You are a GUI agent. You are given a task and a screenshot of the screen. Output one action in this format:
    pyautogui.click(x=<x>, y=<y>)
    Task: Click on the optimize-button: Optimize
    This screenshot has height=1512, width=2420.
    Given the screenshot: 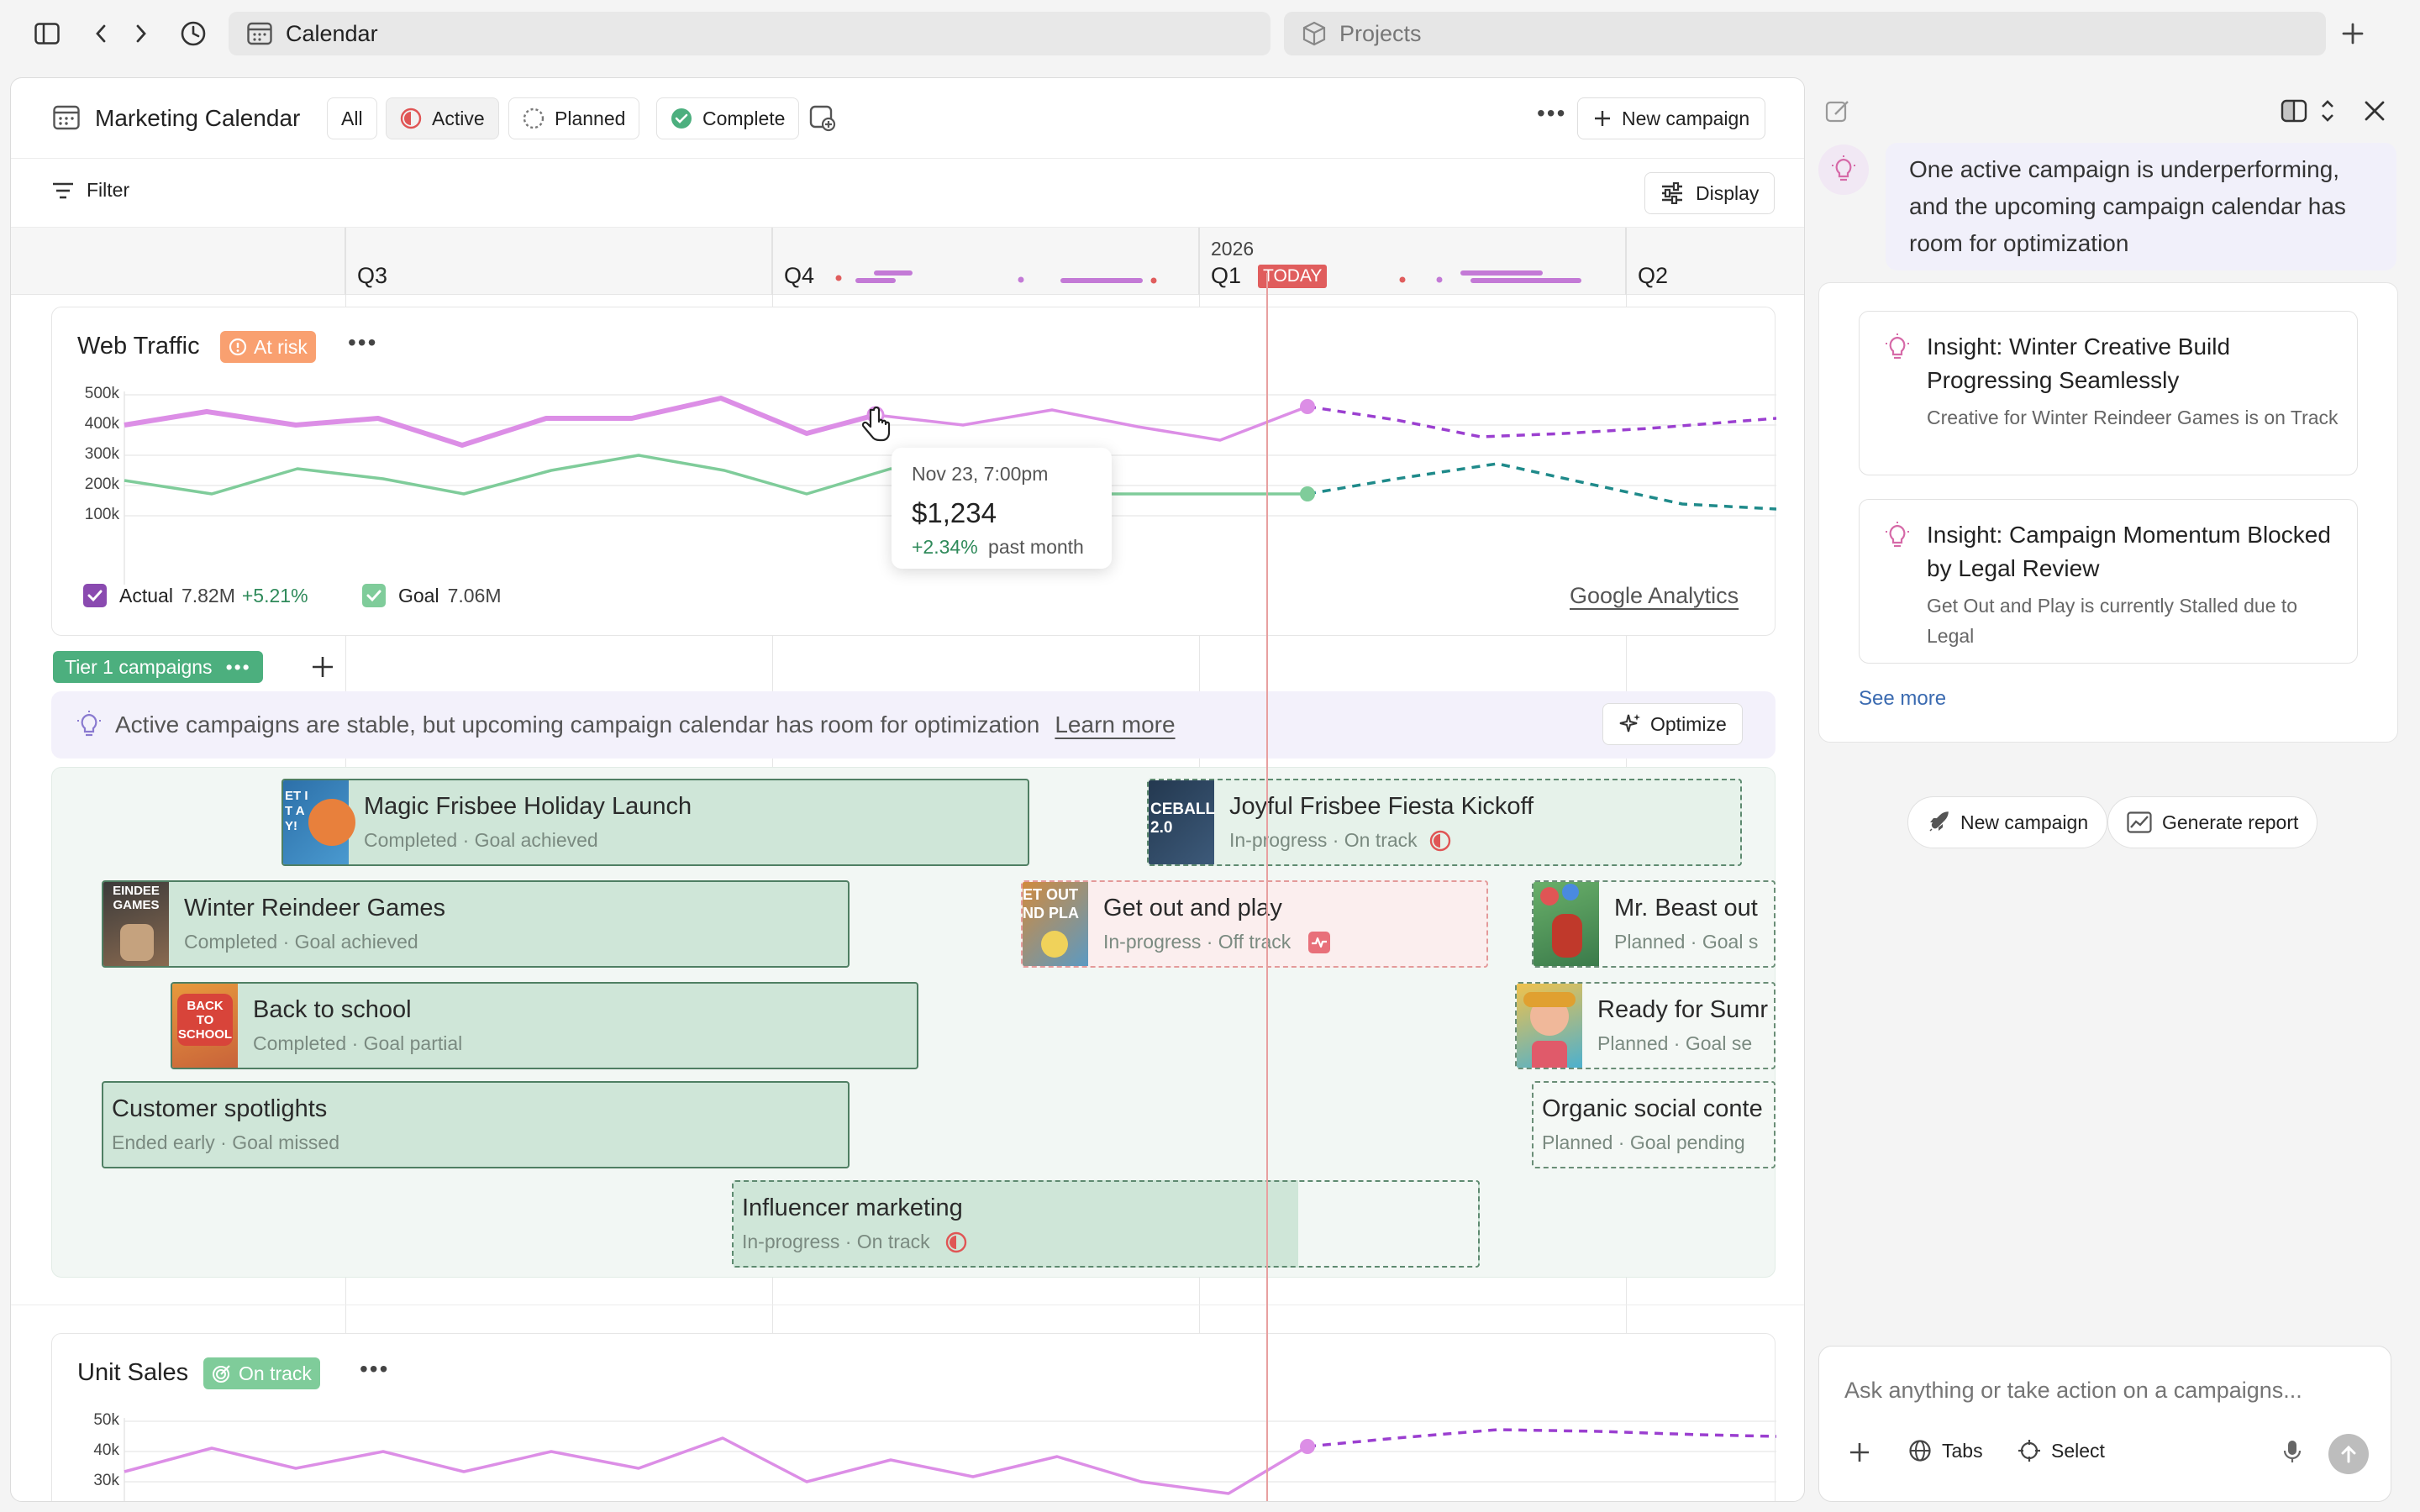 What is the action you would take?
    pyautogui.click(x=1673, y=724)
    